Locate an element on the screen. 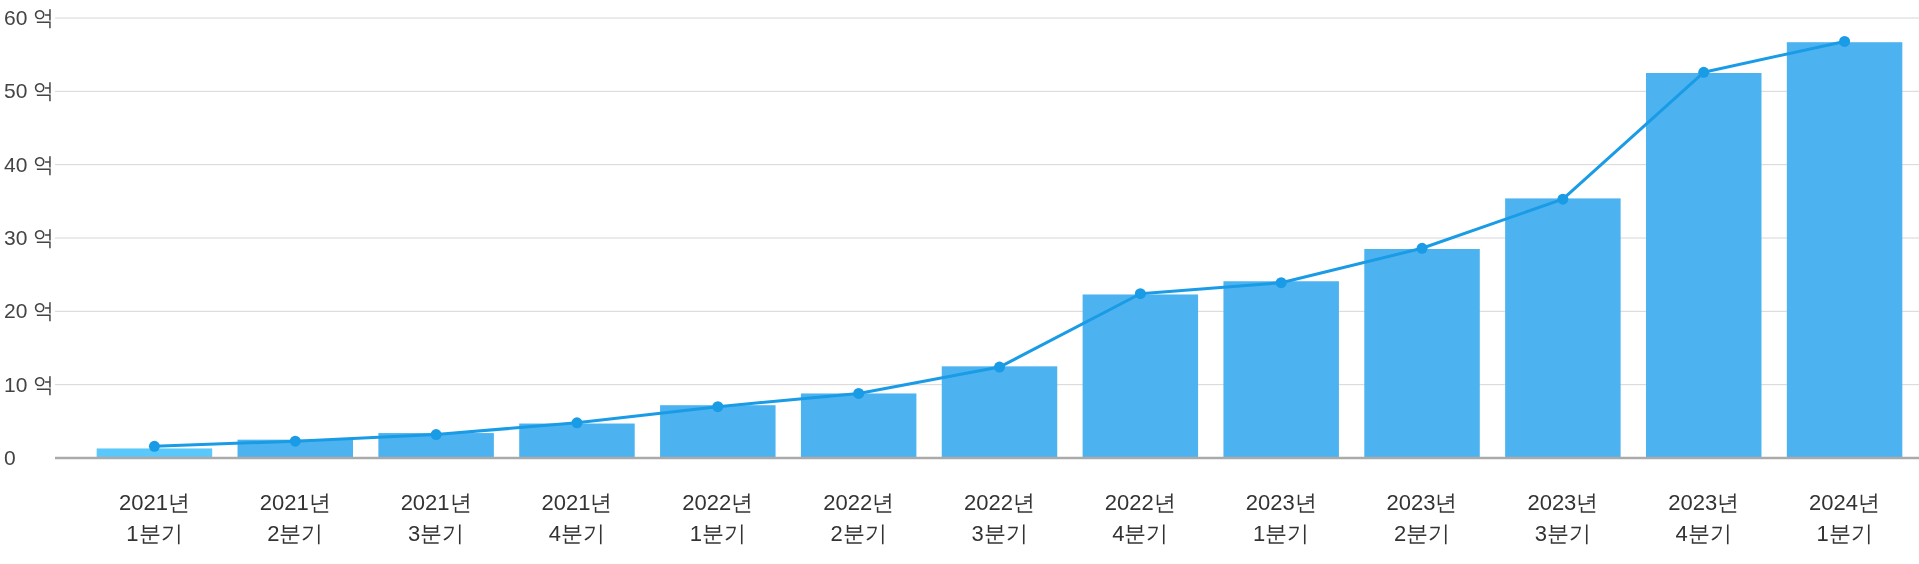  x-tick-label: 2022년 1분기 is located at coordinates (718, 518).